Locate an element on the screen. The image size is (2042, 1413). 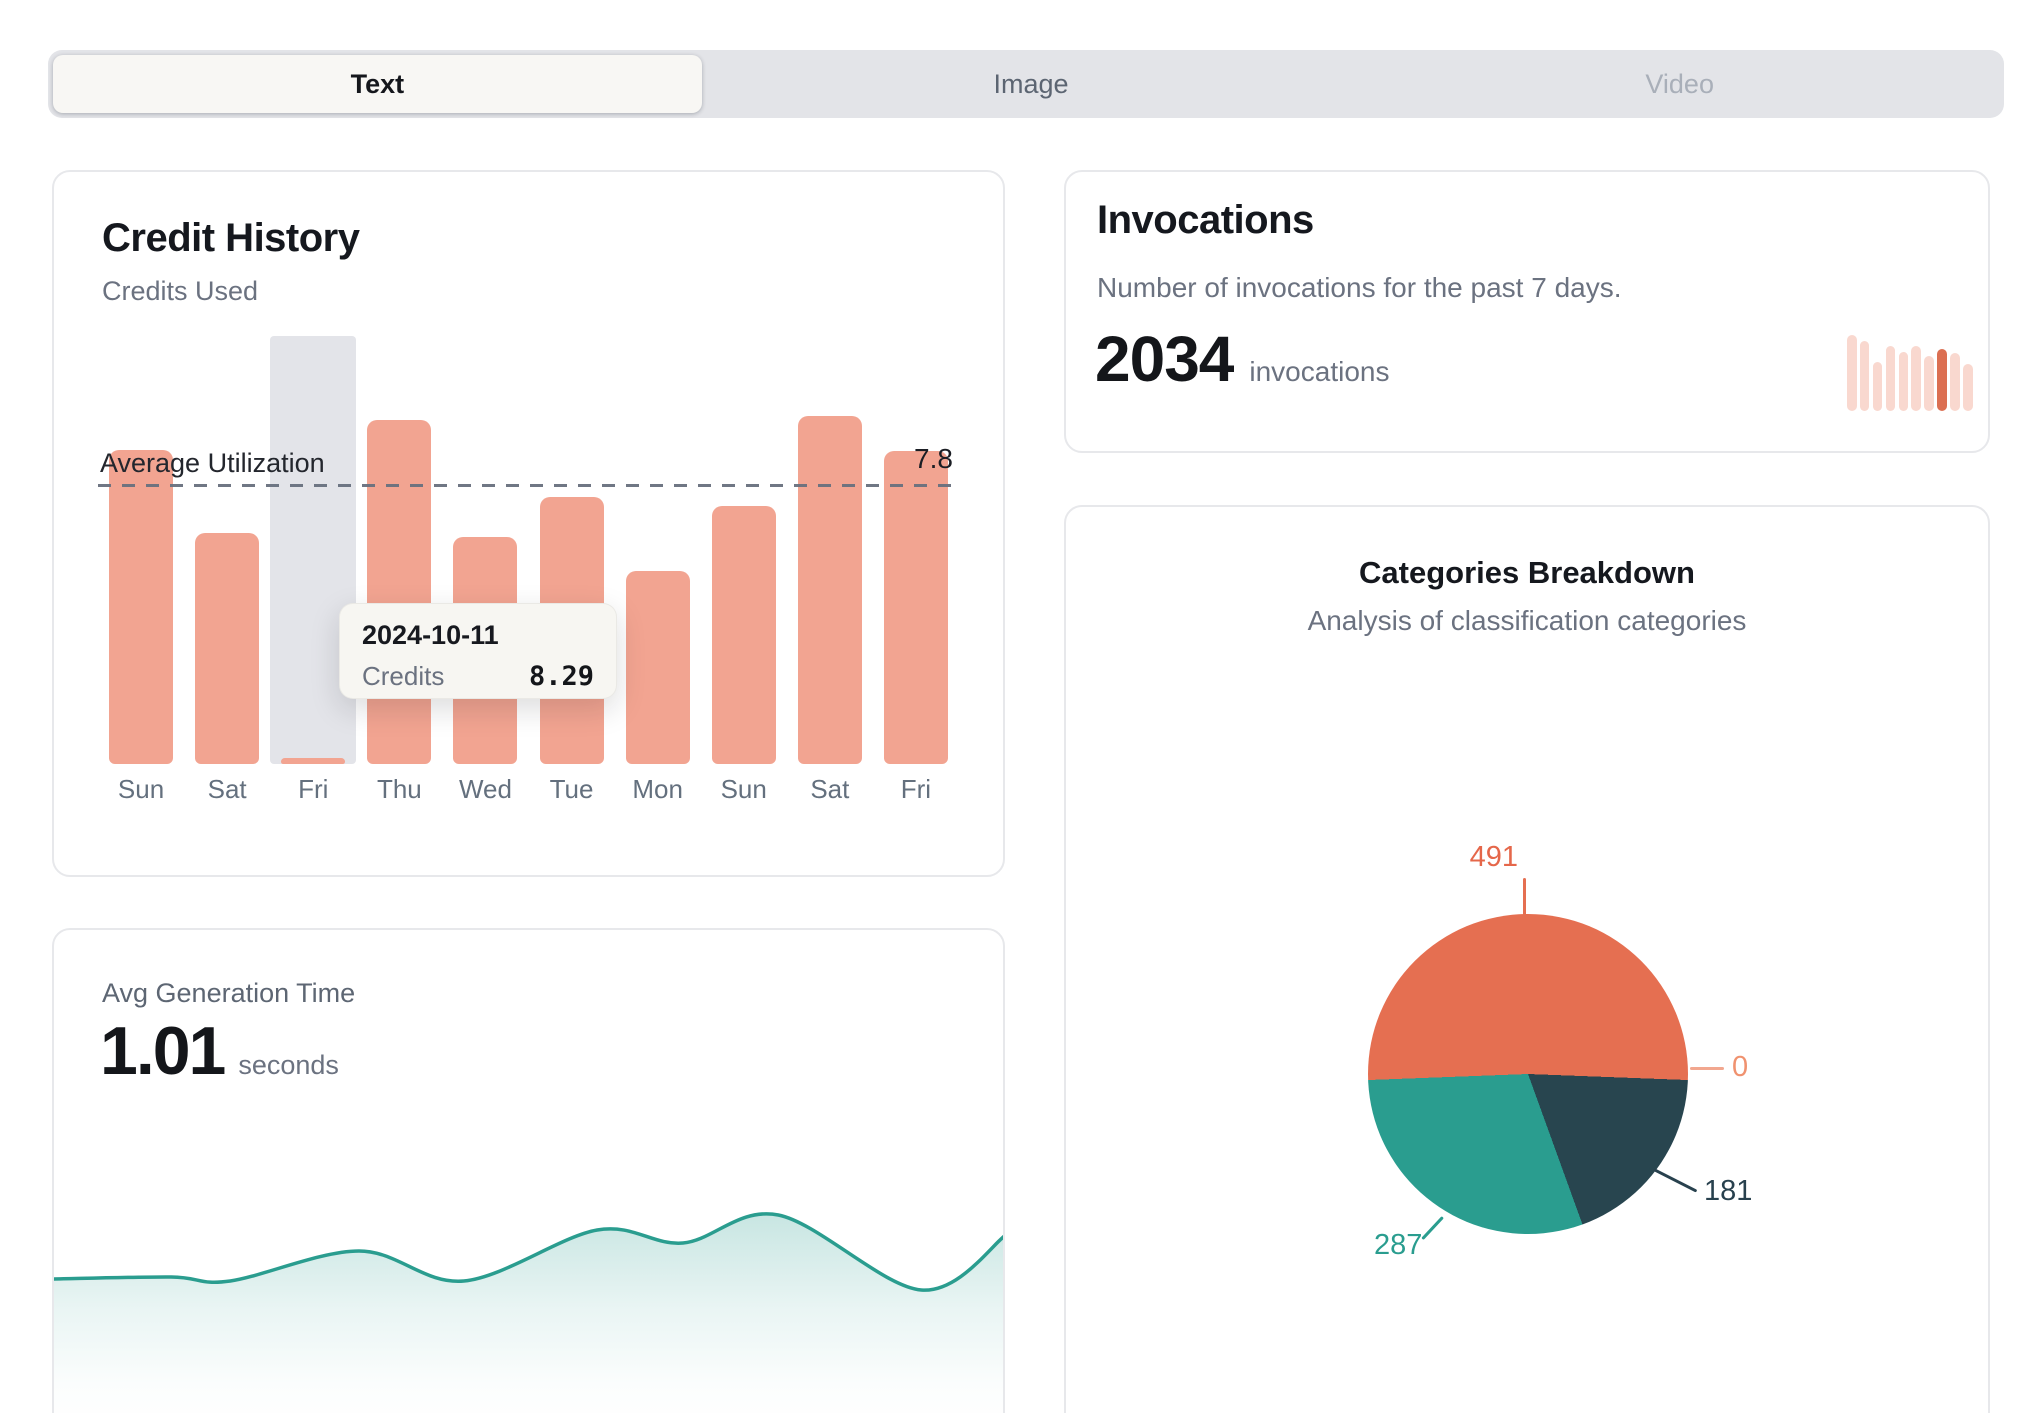
generation-time-area-chart is located at coordinates (528, 1312).